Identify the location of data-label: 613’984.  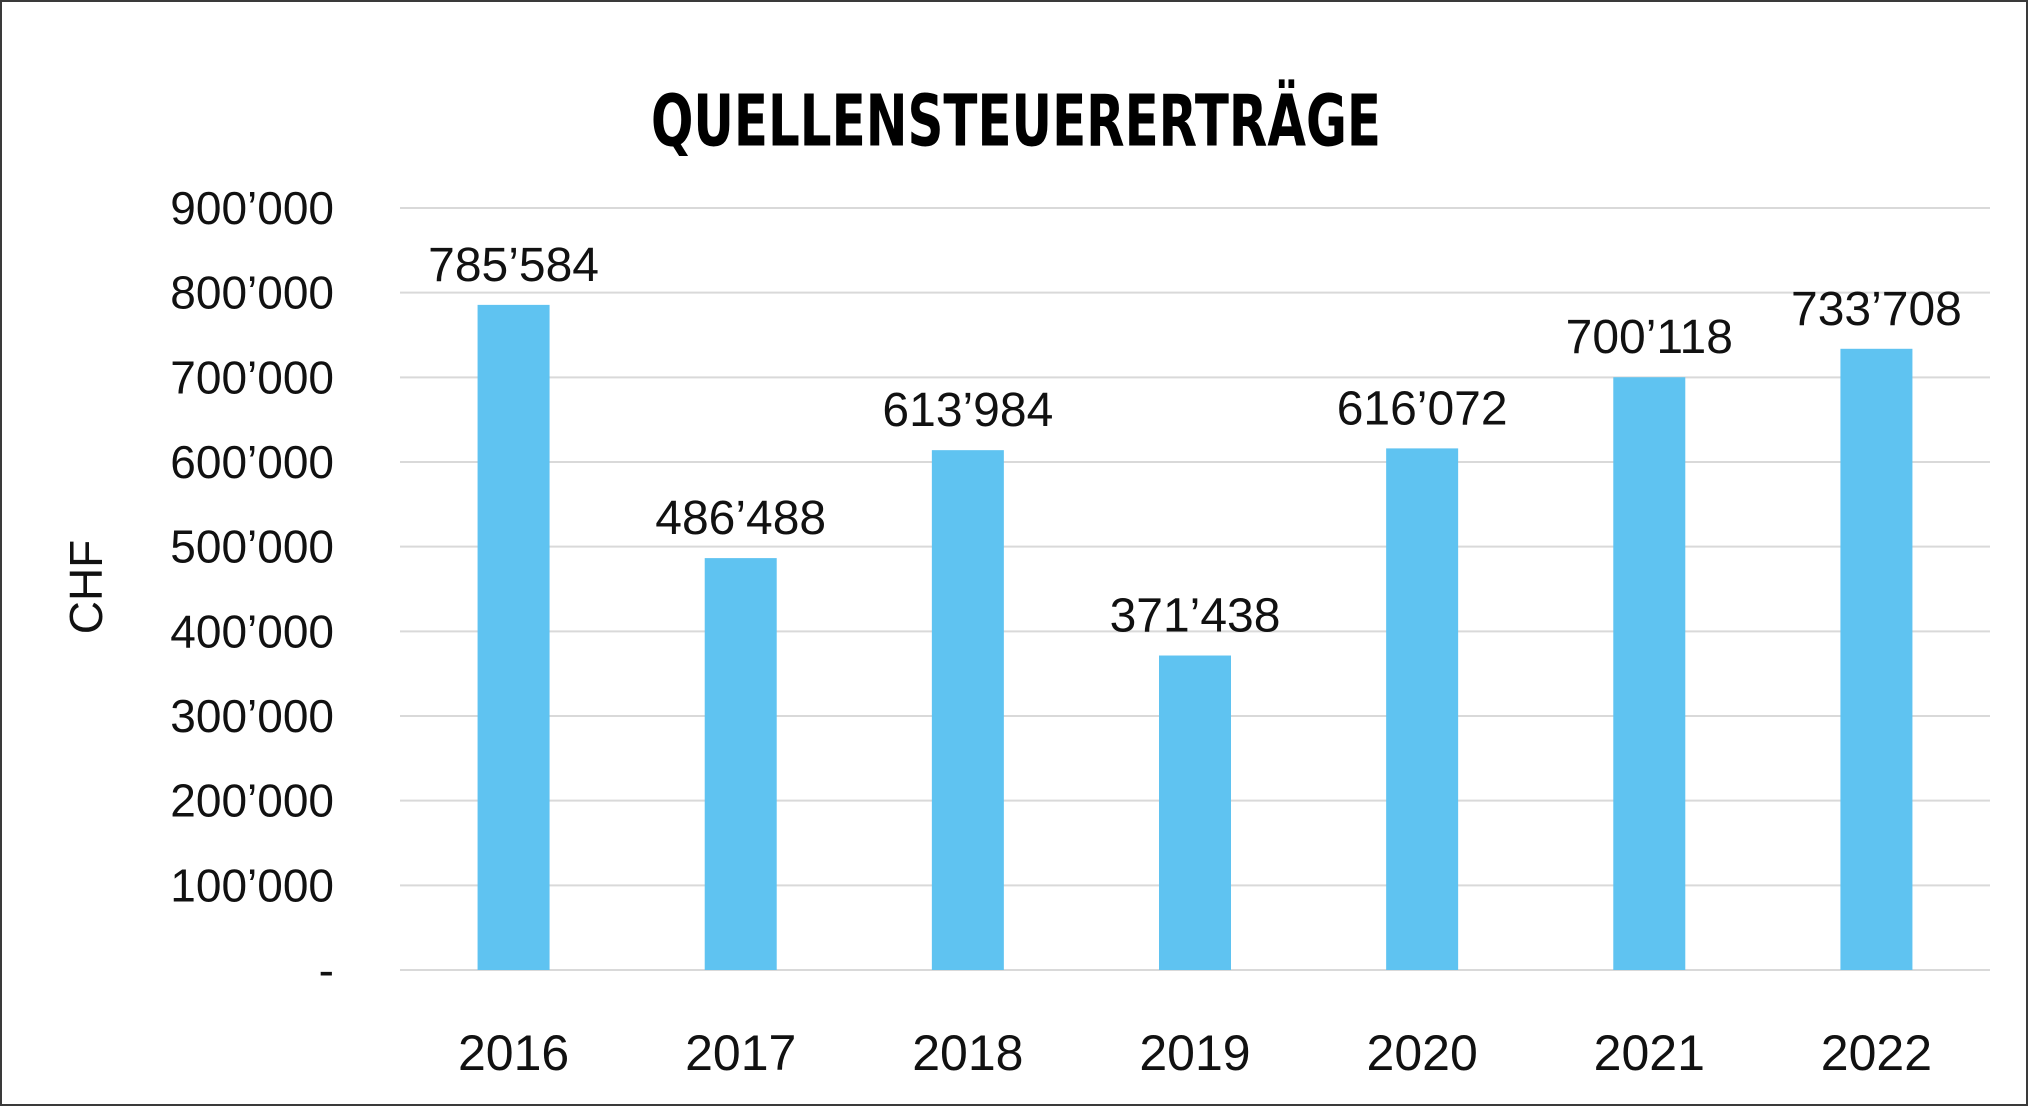
(967, 410).